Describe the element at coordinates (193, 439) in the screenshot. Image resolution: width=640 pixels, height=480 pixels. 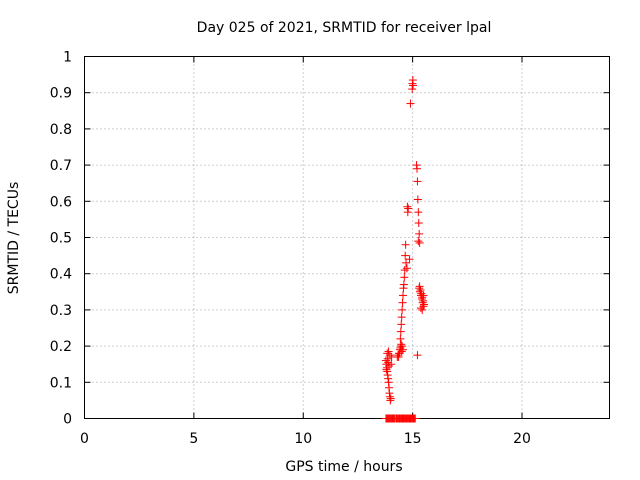
I see `x-tick-label: 5` at that location.